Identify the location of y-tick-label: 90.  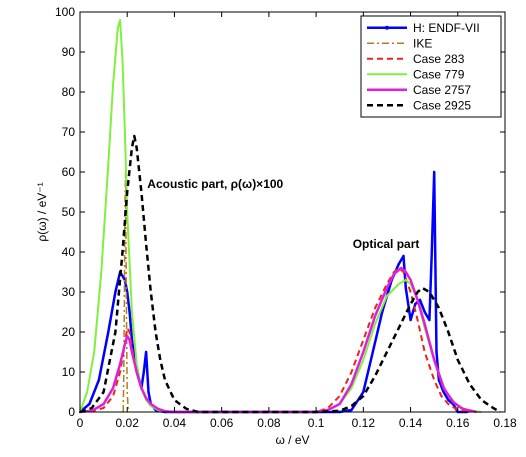
(69, 52).